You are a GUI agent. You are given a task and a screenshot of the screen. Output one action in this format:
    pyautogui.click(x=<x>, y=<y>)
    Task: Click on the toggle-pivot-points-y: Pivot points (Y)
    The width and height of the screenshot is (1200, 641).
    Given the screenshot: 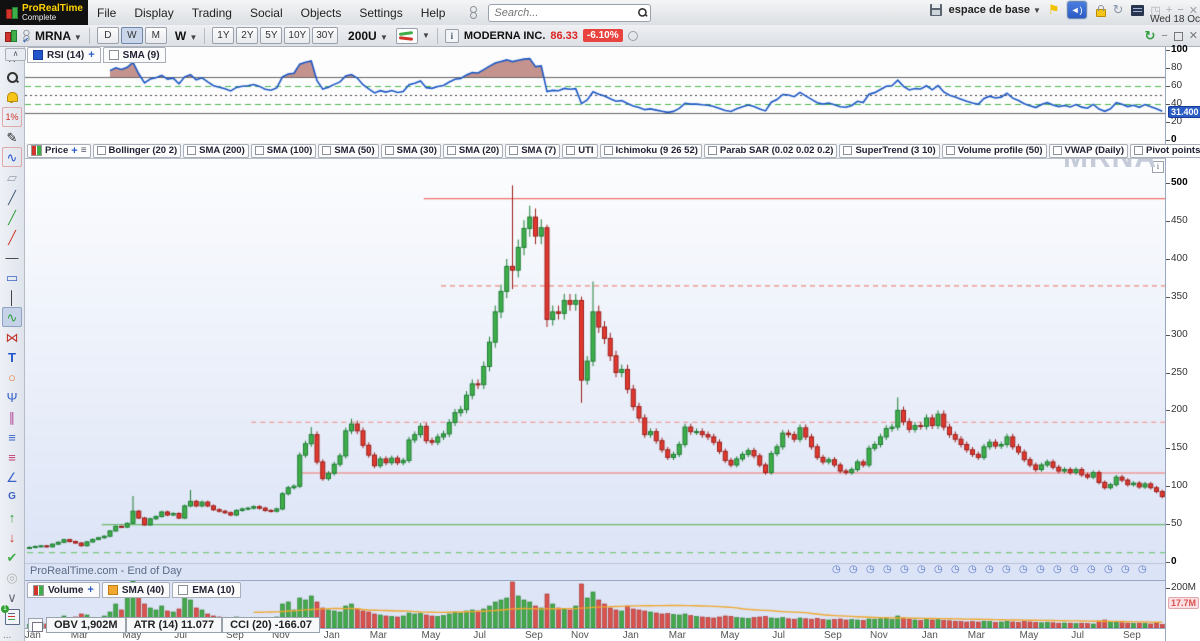 What is the action you would take?
    pyautogui.click(x=1165, y=150)
    